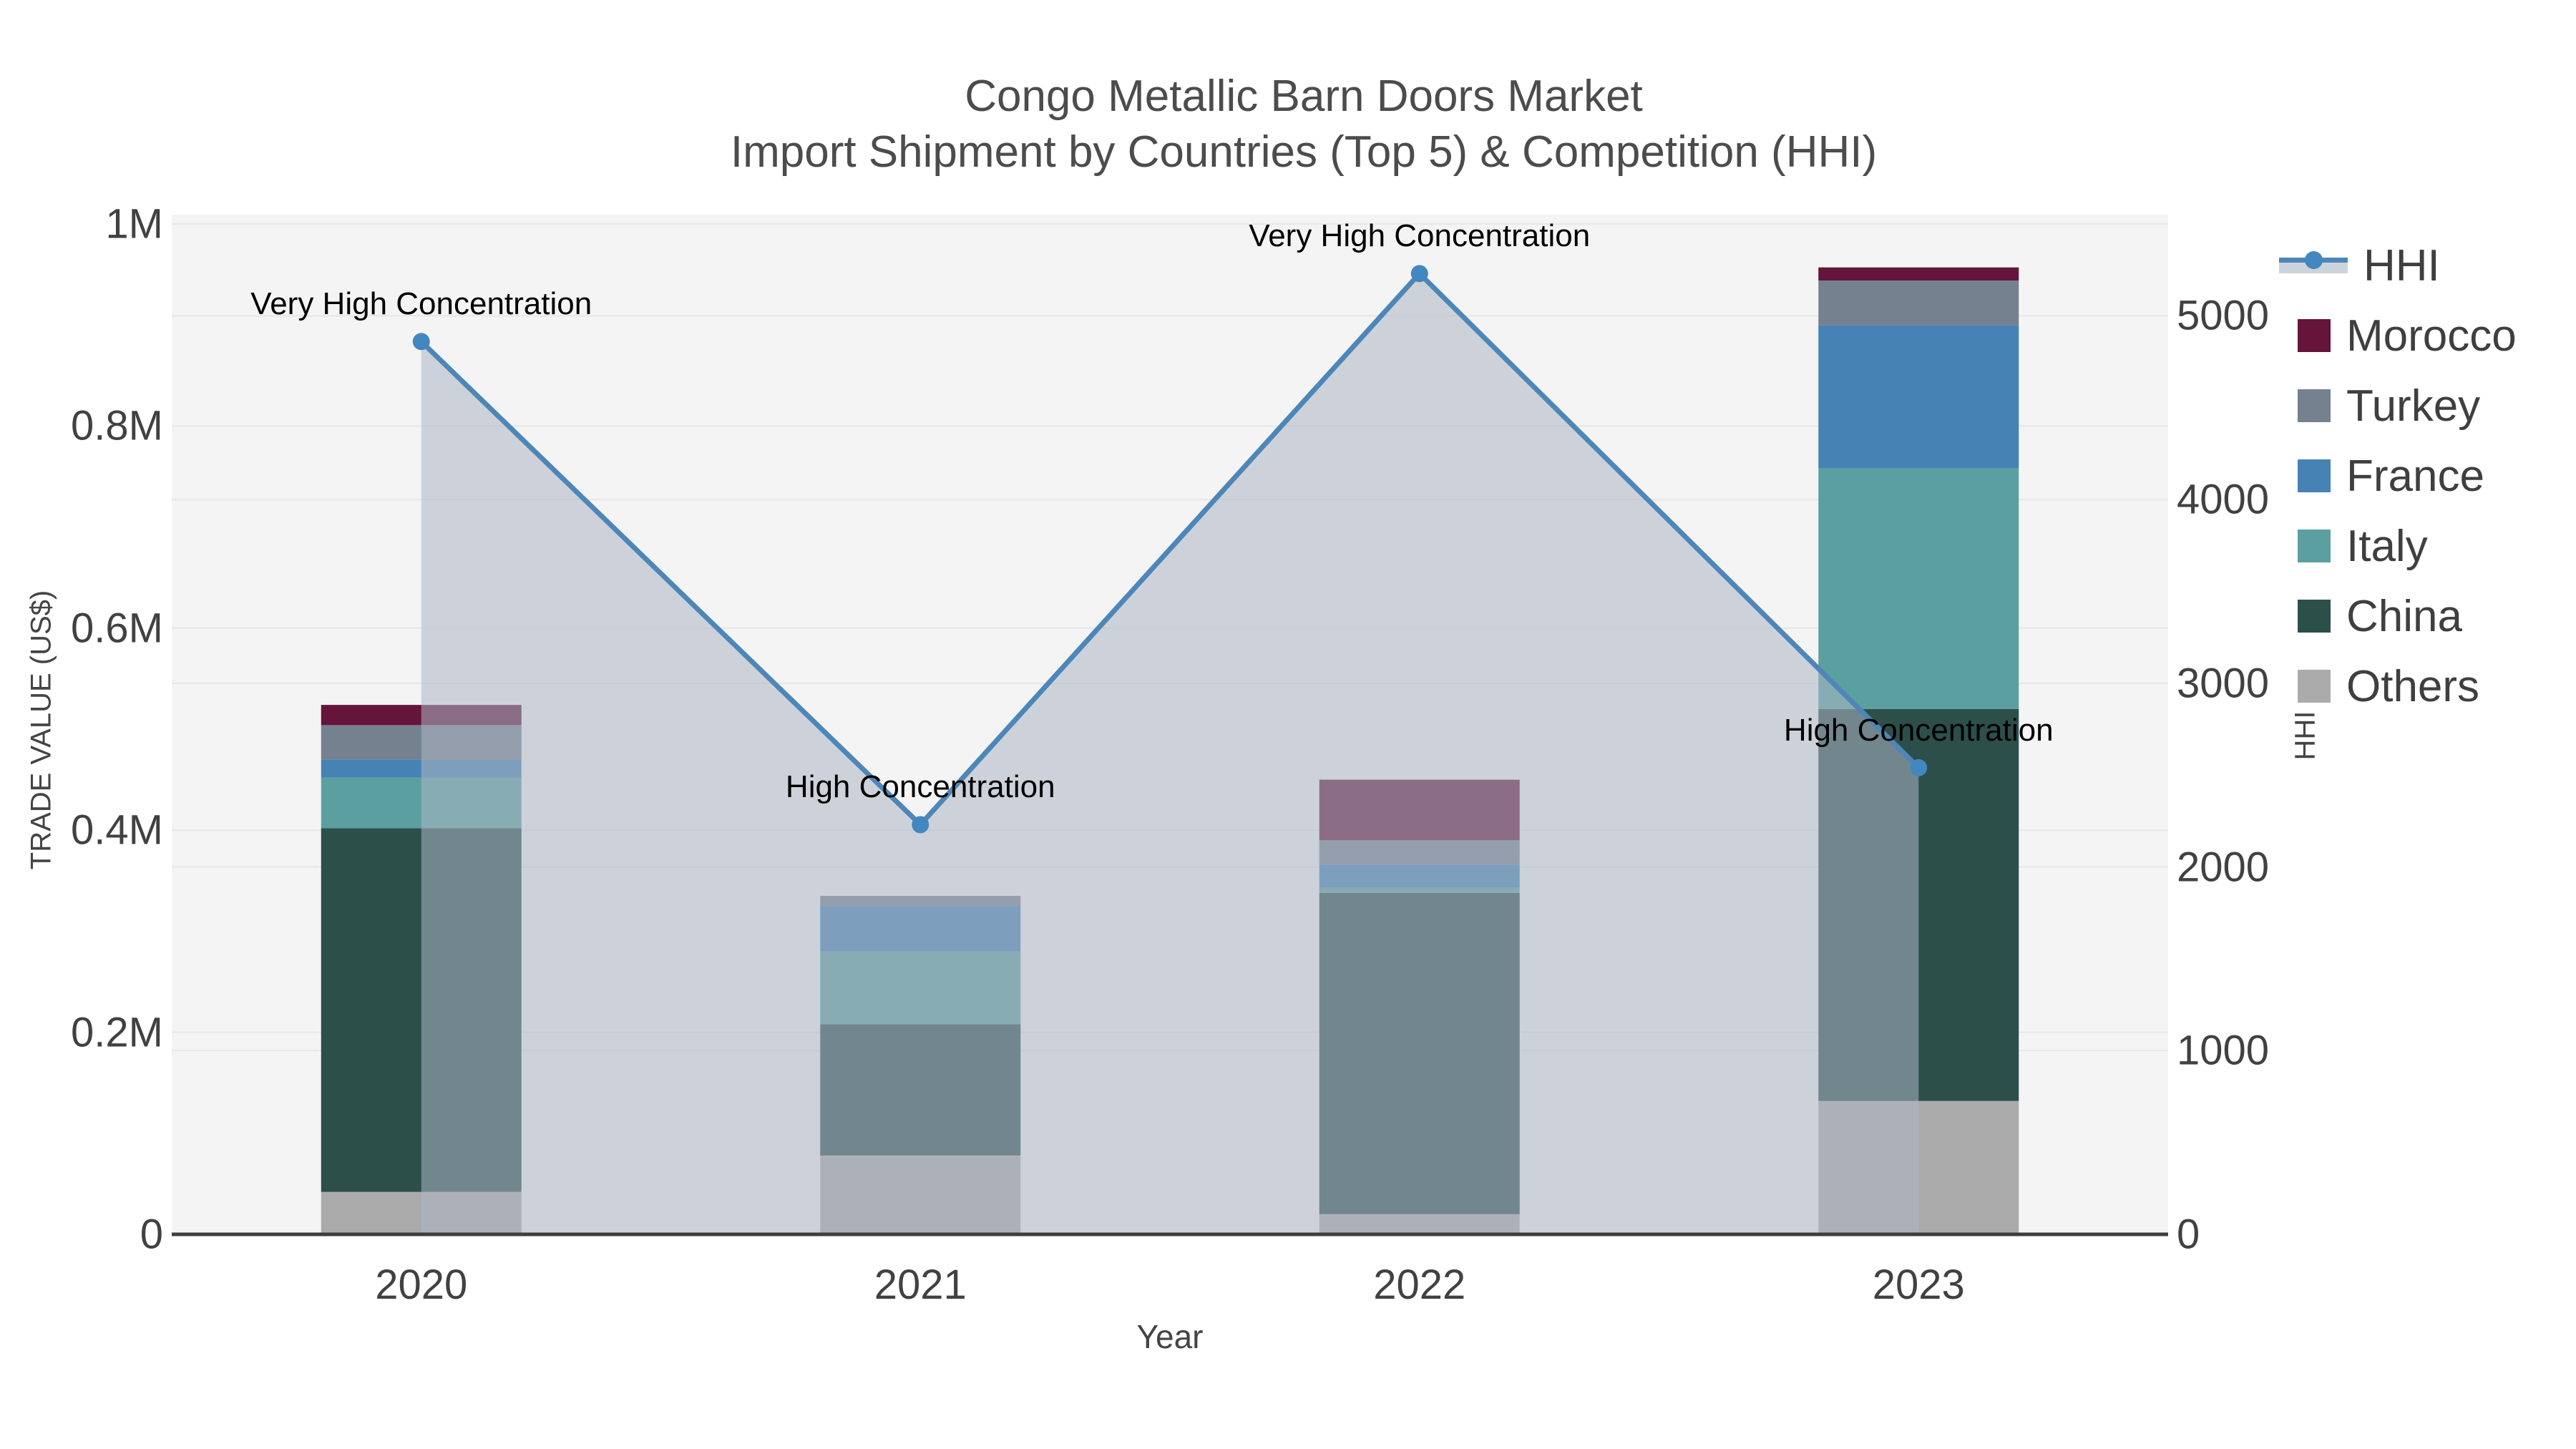 The height and width of the screenshot is (1449, 2576). I want to click on left-tick-0.2M: 0.2M, so click(117, 1032).